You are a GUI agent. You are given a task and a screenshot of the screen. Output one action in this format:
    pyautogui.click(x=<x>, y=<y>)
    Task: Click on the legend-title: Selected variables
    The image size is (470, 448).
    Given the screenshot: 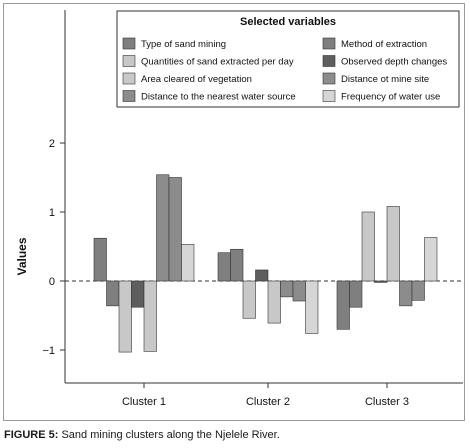 What is the action you would take?
    pyautogui.click(x=288, y=22)
    